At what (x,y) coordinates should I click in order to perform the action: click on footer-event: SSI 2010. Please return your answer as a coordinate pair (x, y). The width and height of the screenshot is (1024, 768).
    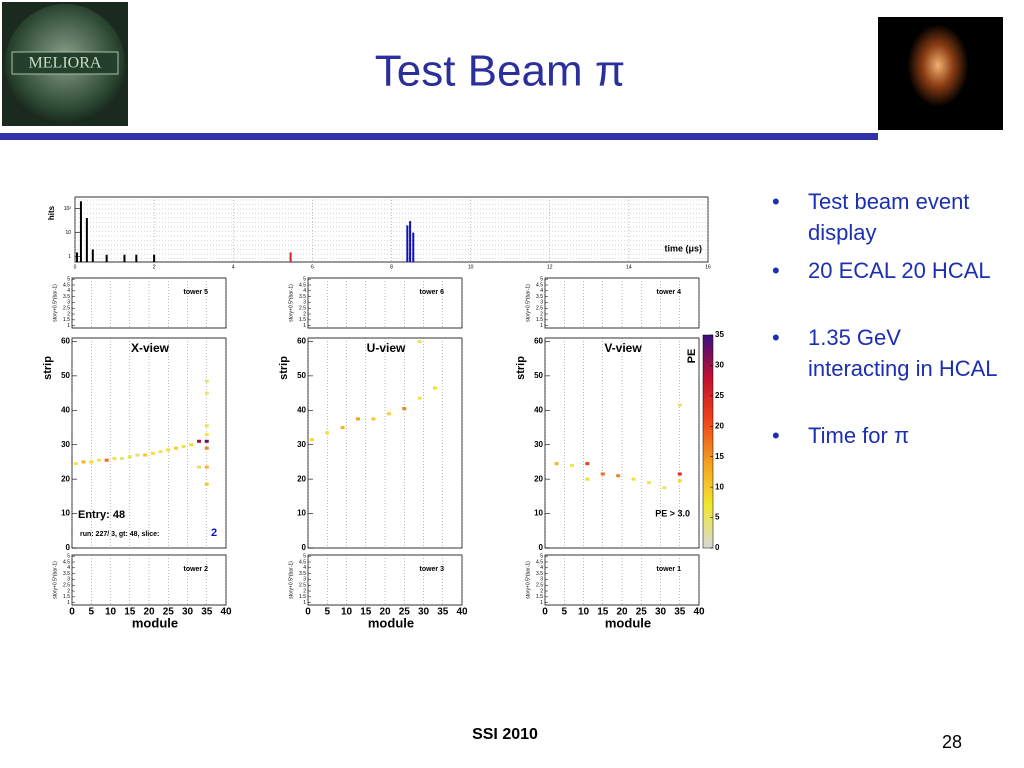
    Looking at the image, I should click on (505, 734).